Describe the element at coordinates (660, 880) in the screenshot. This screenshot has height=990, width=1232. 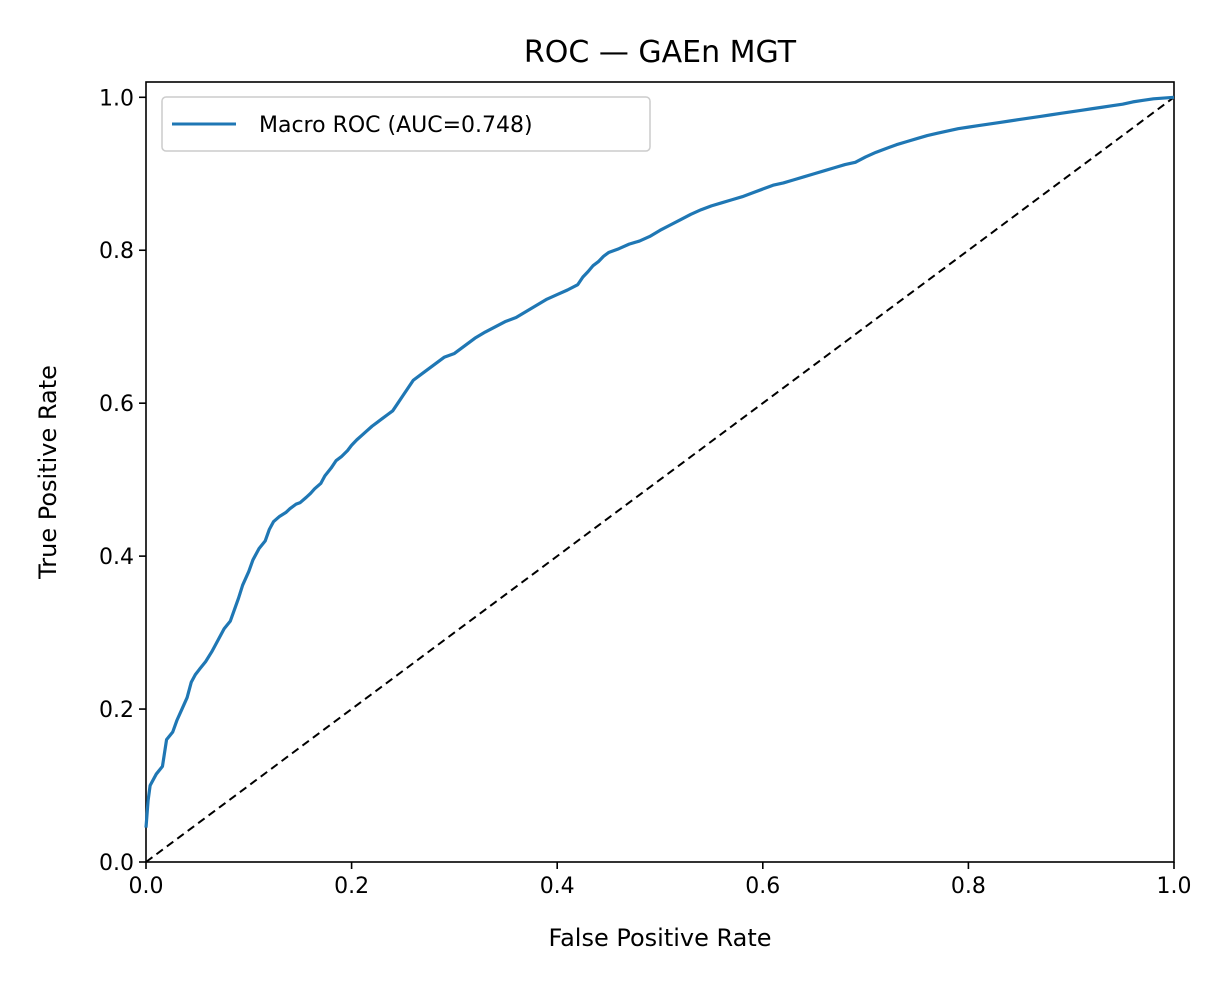
I see `x-axis-ticks: 0.0 0.2 0.4 0.6 0.8 1.0` at that location.